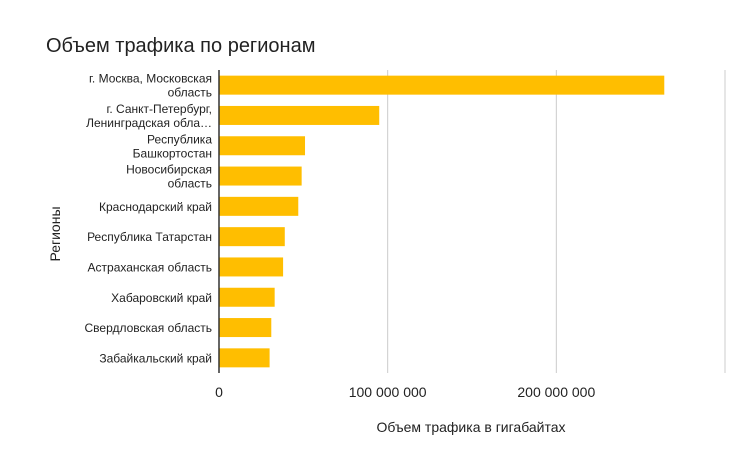  What do you see at coordinates (180, 46) in the screenshot?
I see `chart-title: Объем трафика по регионам` at bounding box center [180, 46].